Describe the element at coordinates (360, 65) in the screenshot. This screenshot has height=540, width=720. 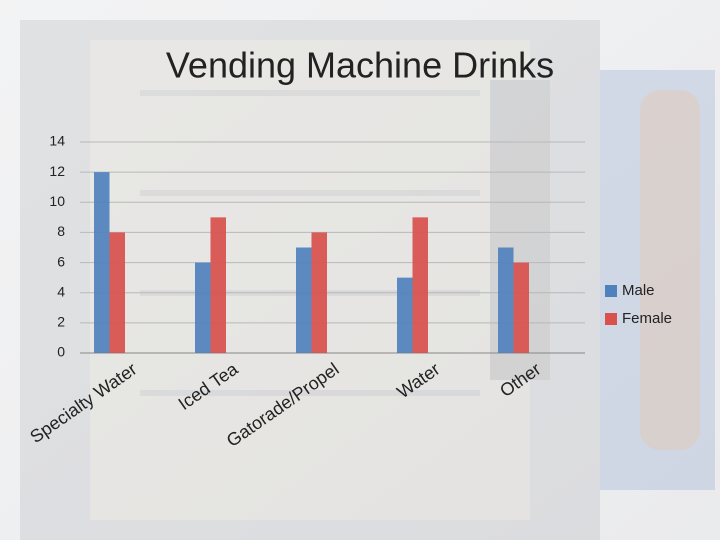
I see `chart-title: Vending Machine Drinks` at that location.